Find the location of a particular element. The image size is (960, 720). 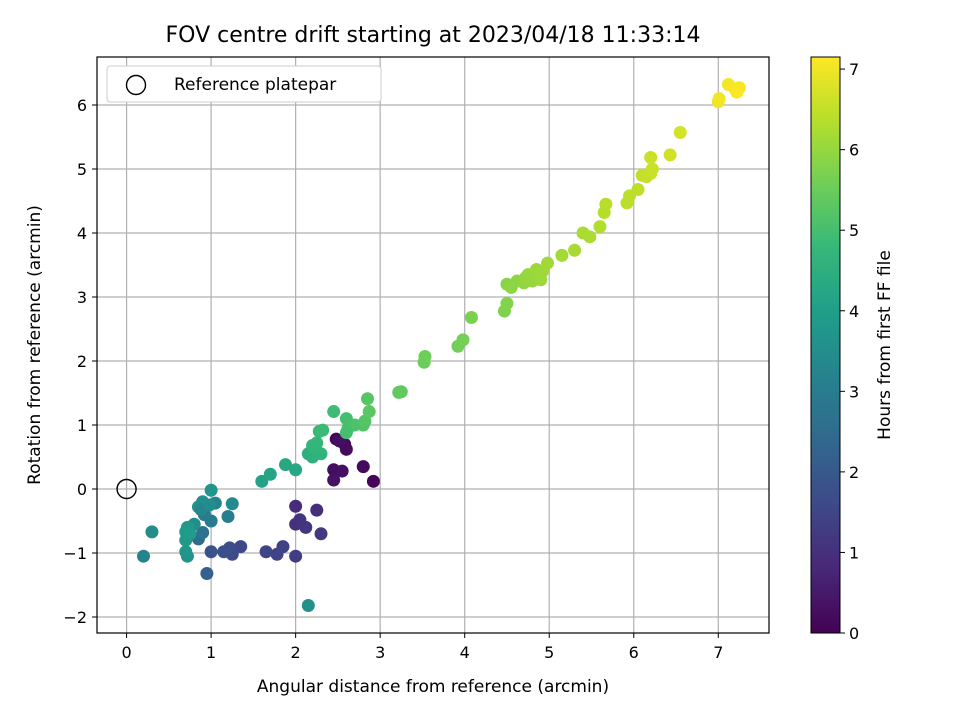

reference-marker is located at coordinates (126, 489).